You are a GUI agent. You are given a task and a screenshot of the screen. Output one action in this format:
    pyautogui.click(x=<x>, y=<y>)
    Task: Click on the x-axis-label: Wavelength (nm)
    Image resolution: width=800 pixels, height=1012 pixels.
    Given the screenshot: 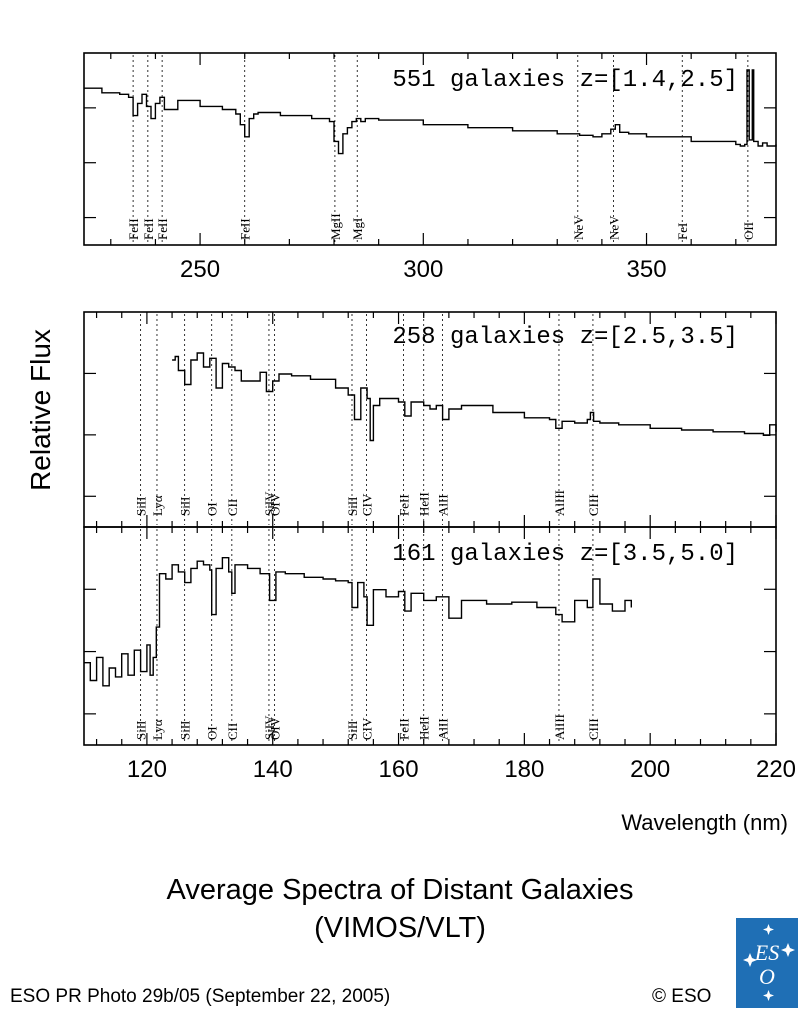 What is the action you would take?
    pyautogui.click(x=704, y=822)
    